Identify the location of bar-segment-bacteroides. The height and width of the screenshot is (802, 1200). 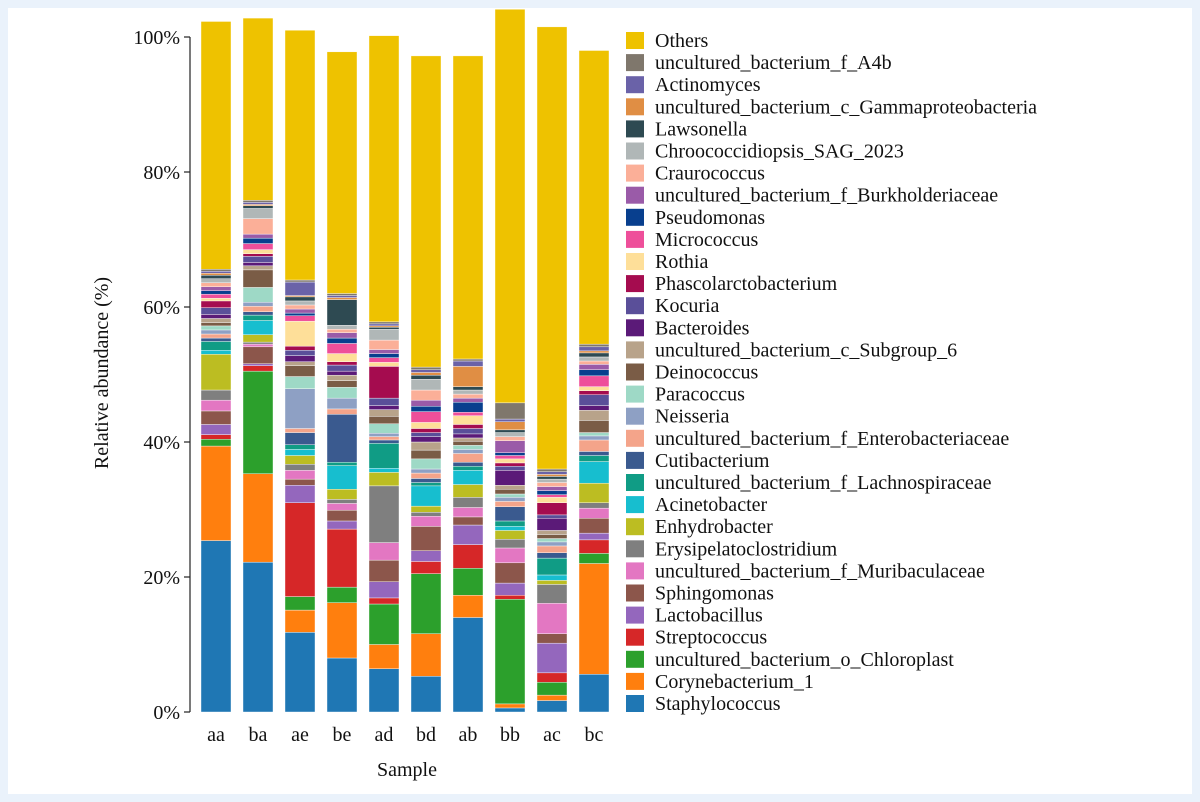
(552, 524).